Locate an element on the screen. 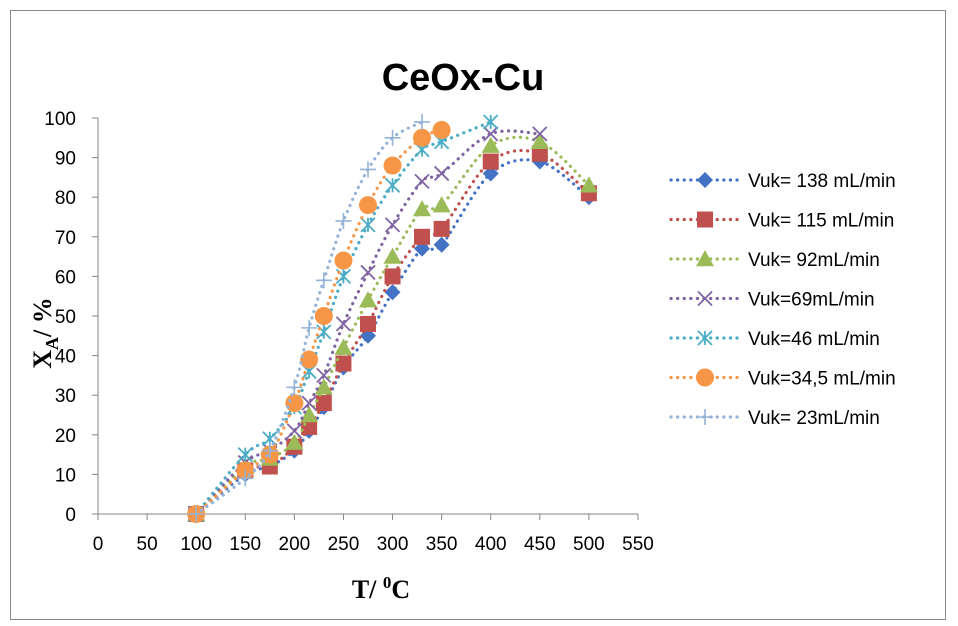 The width and height of the screenshot is (958, 626). x-tick-label: 150 is located at coordinates (245, 544).